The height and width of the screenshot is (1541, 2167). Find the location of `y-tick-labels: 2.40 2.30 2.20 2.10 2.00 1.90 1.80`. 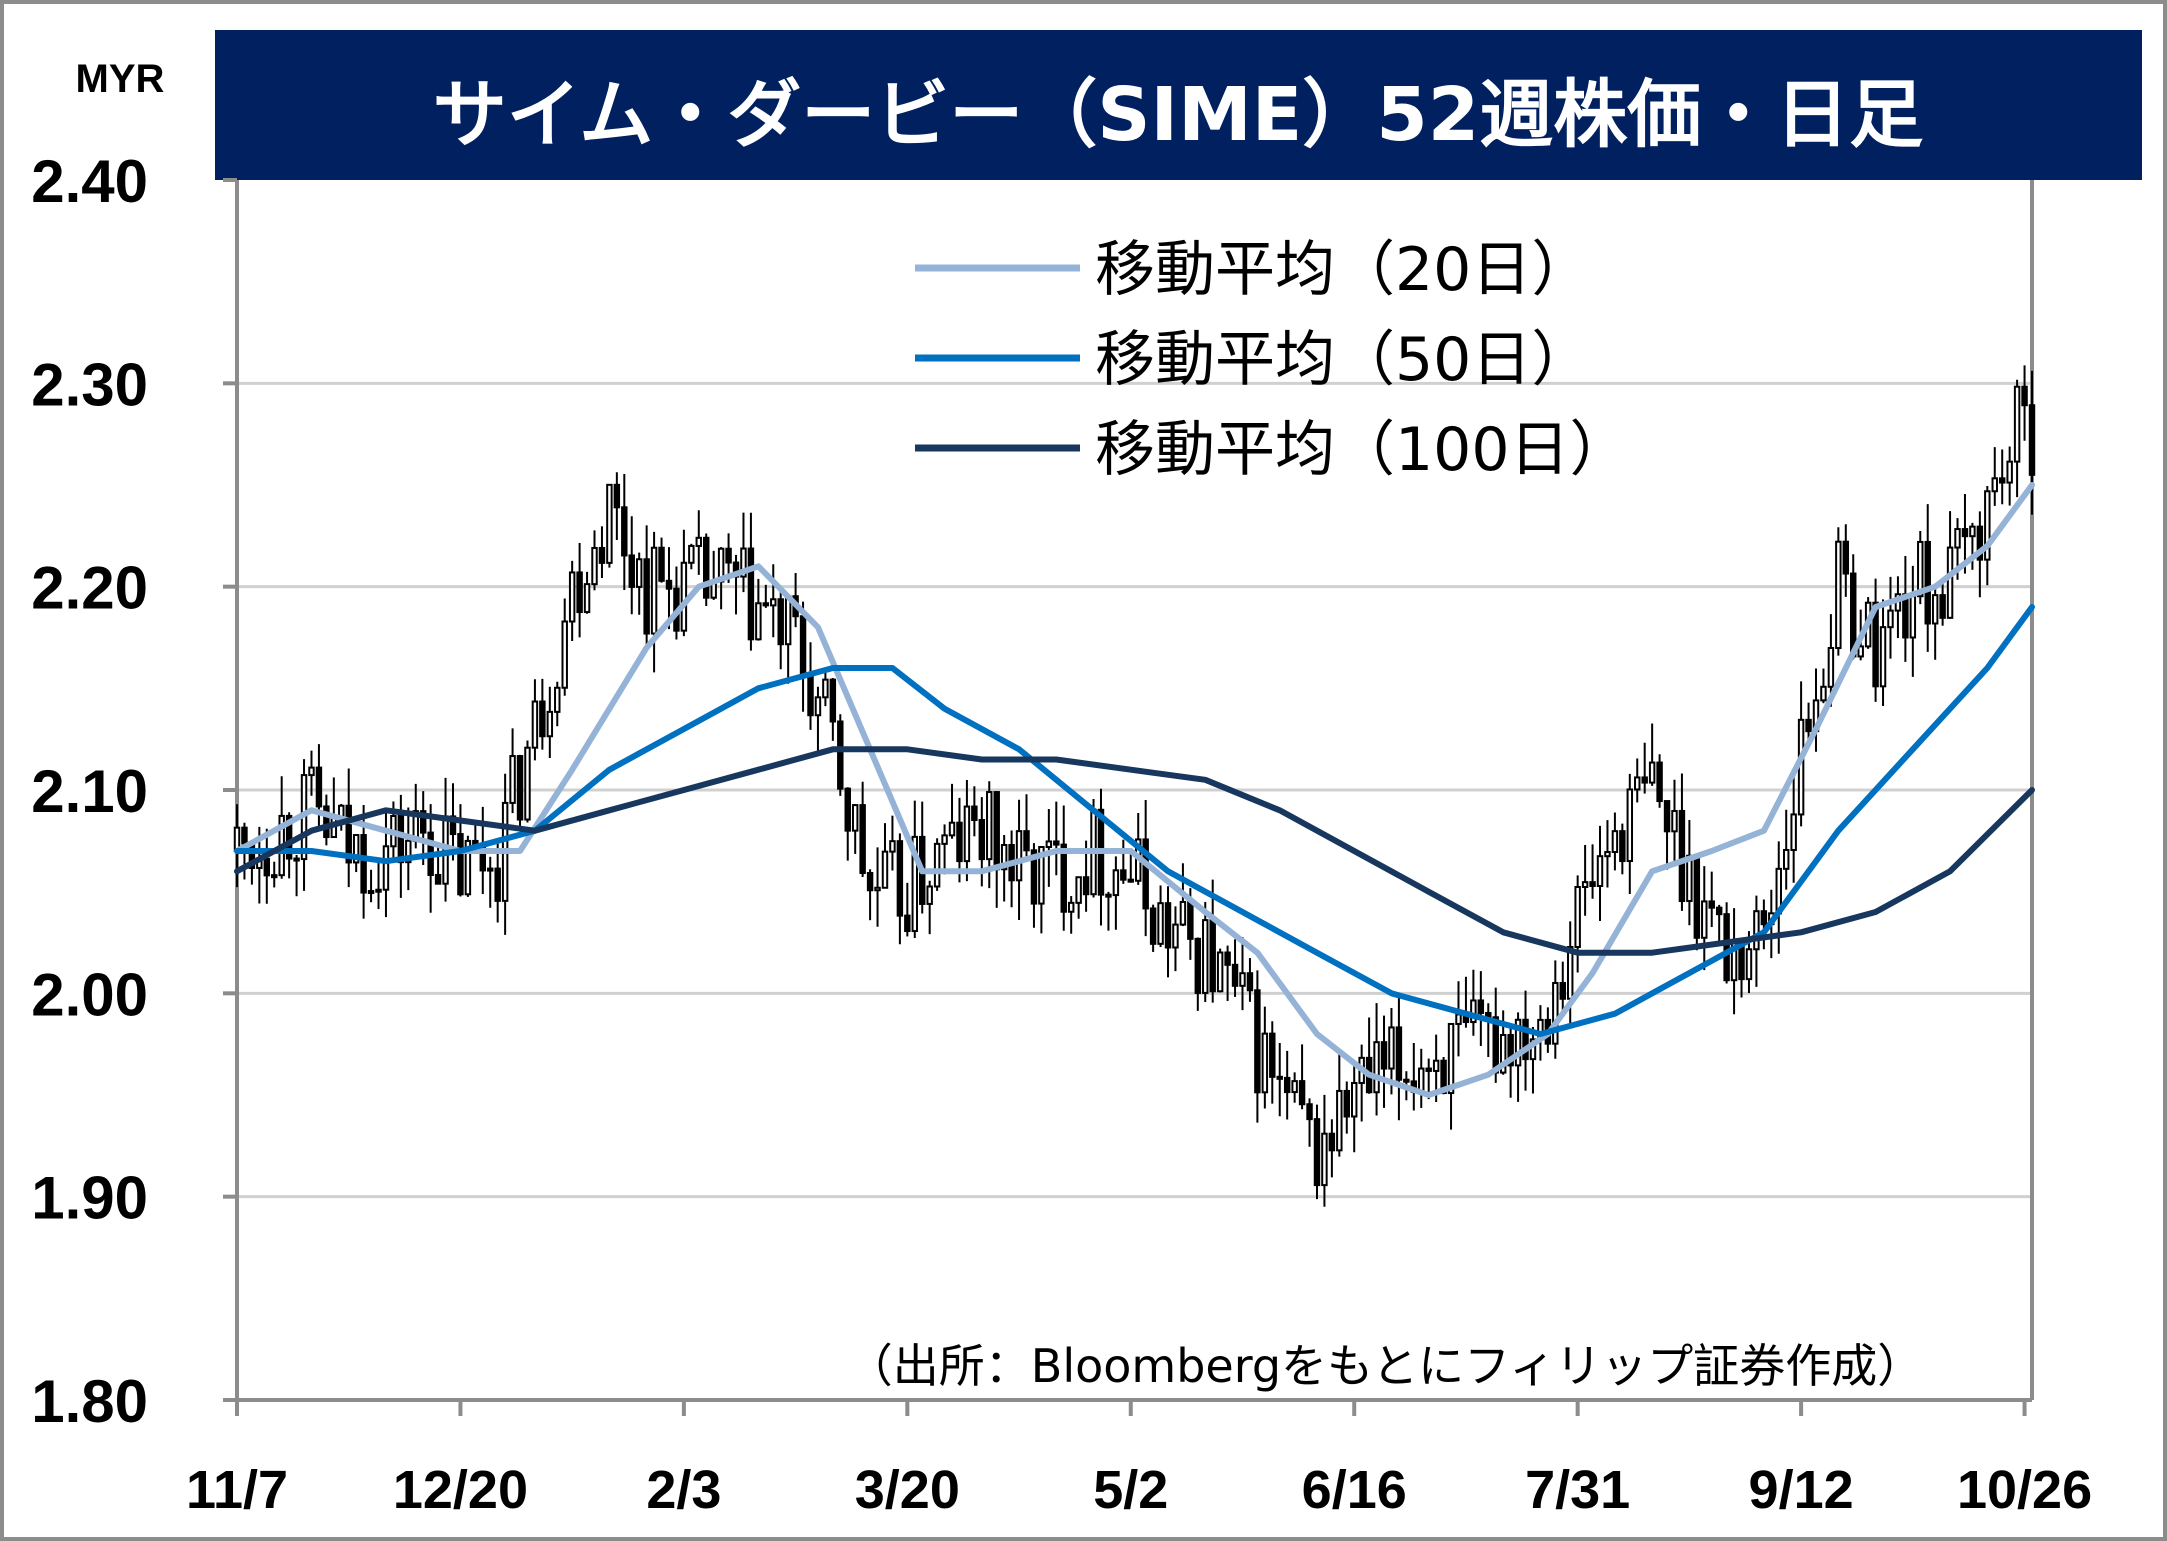

y-tick-labels: 2.40 2.30 2.20 2.10 2.00 1.90 1.80 is located at coordinates (89, 791).